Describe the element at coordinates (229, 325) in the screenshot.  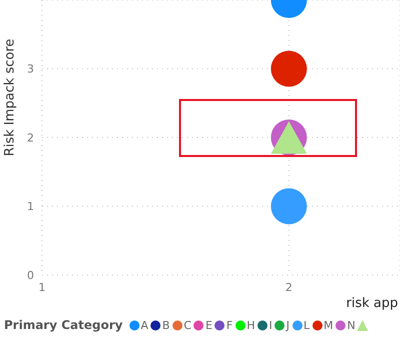
I see `legend-label: F` at that location.